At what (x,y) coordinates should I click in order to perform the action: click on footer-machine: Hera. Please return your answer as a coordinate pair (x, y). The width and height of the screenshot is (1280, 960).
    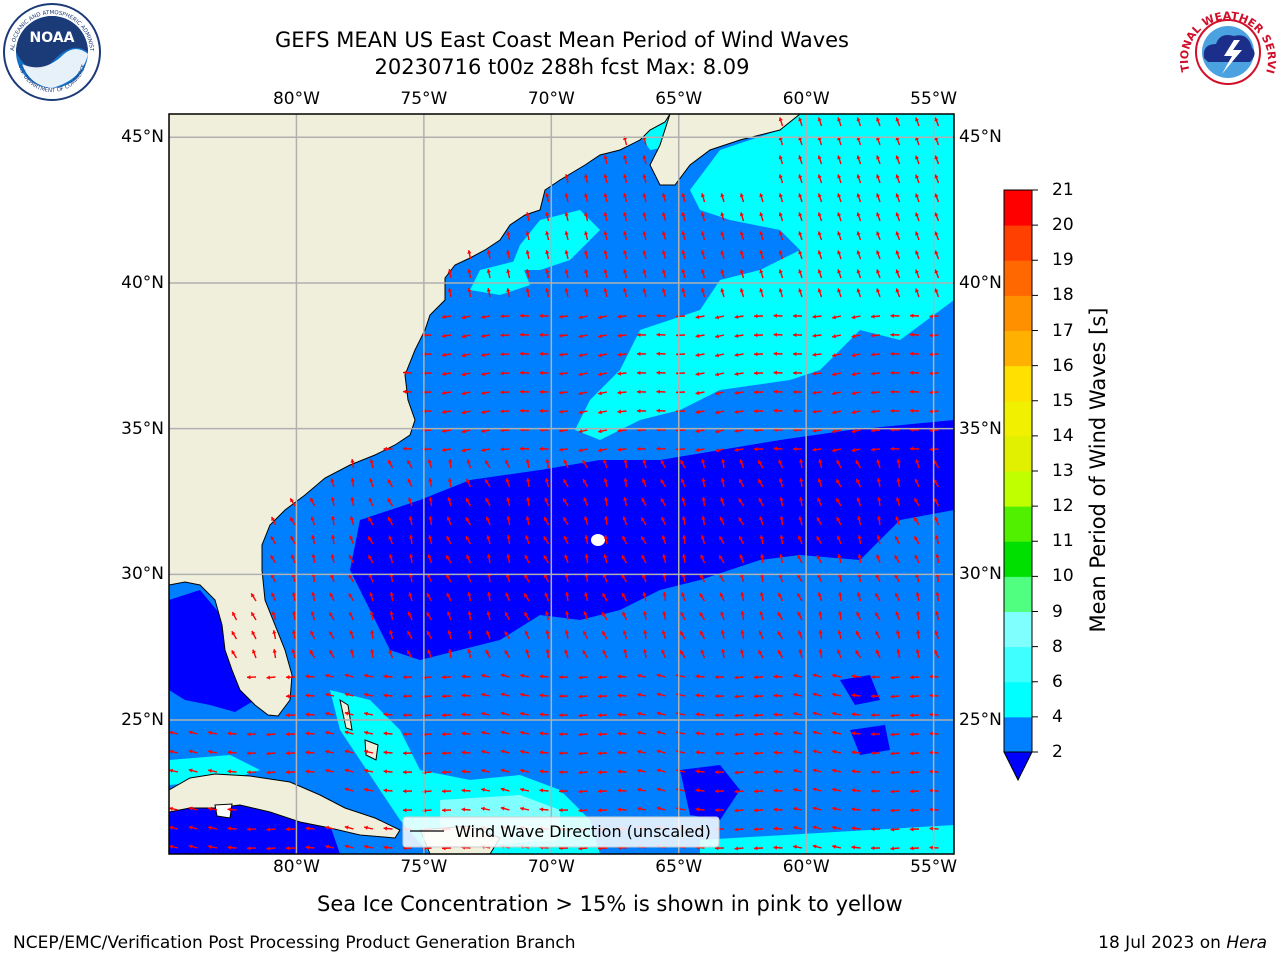
    Looking at the image, I should click on (1246, 943).